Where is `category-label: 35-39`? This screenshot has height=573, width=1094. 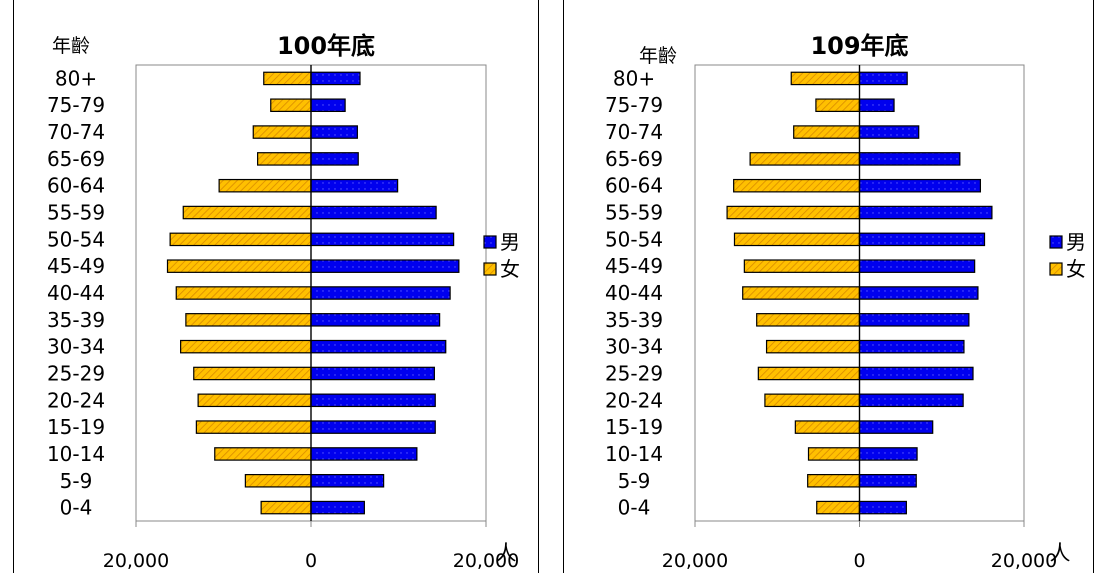 category-label: 35-39 is located at coordinates (634, 320).